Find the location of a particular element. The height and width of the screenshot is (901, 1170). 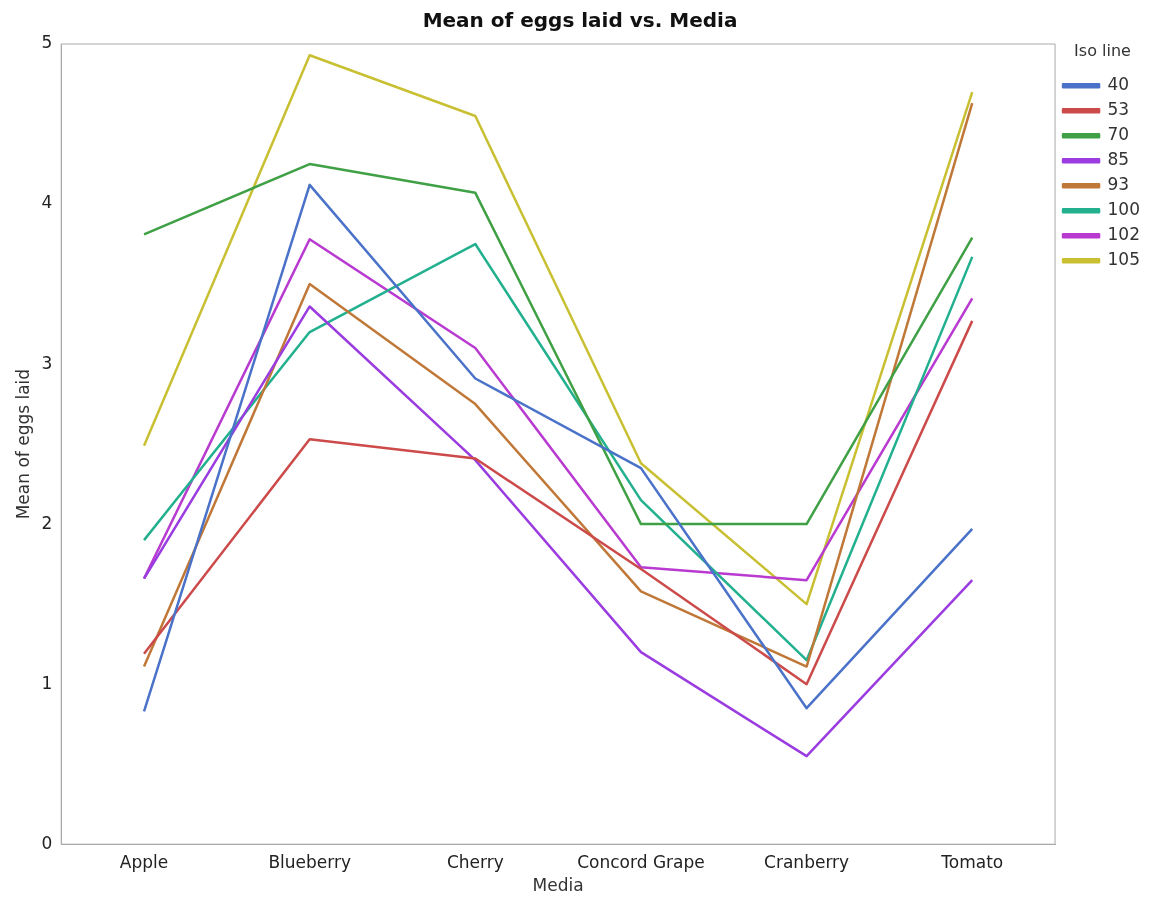

legend-label: 85 is located at coordinates (1118, 159).